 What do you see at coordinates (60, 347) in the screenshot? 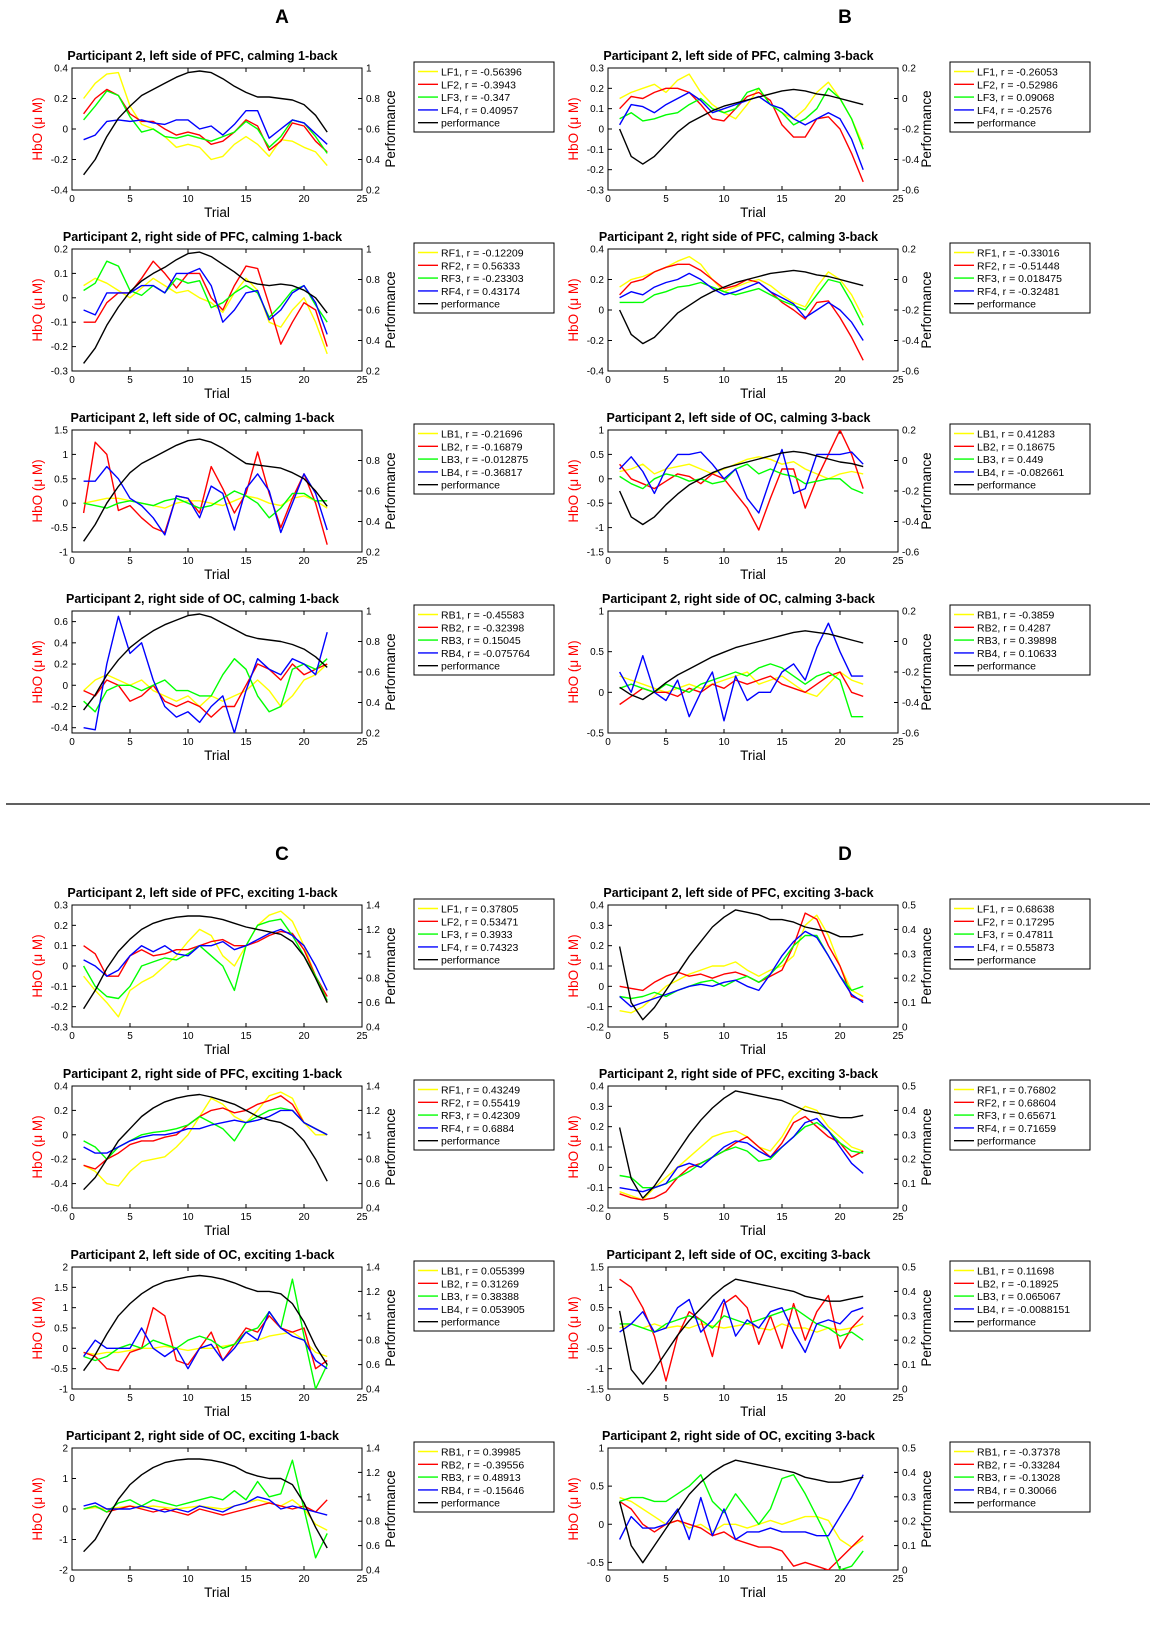
I see `y-tick-label: -0.2` at bounding box center [60, 347].